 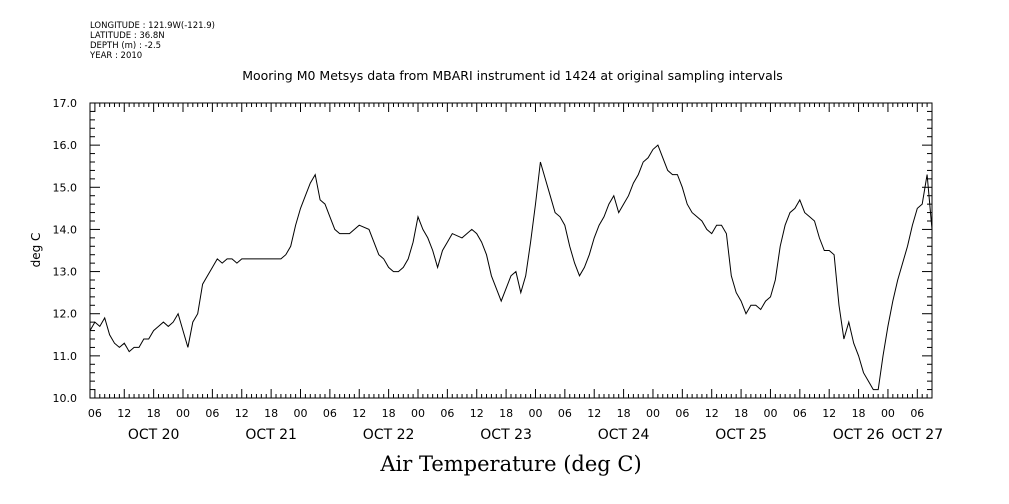 What do you see at coordinates (918, 435) in the screenshot?
I see `x-date-label: OCT 27` at bounding box center [918, 435].